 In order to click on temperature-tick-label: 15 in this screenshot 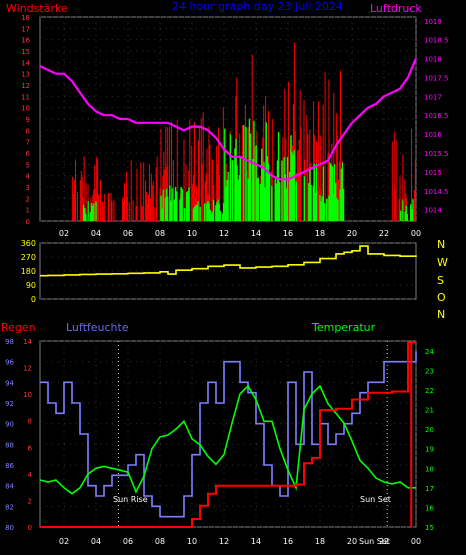, I will do `click(429, 528)`.